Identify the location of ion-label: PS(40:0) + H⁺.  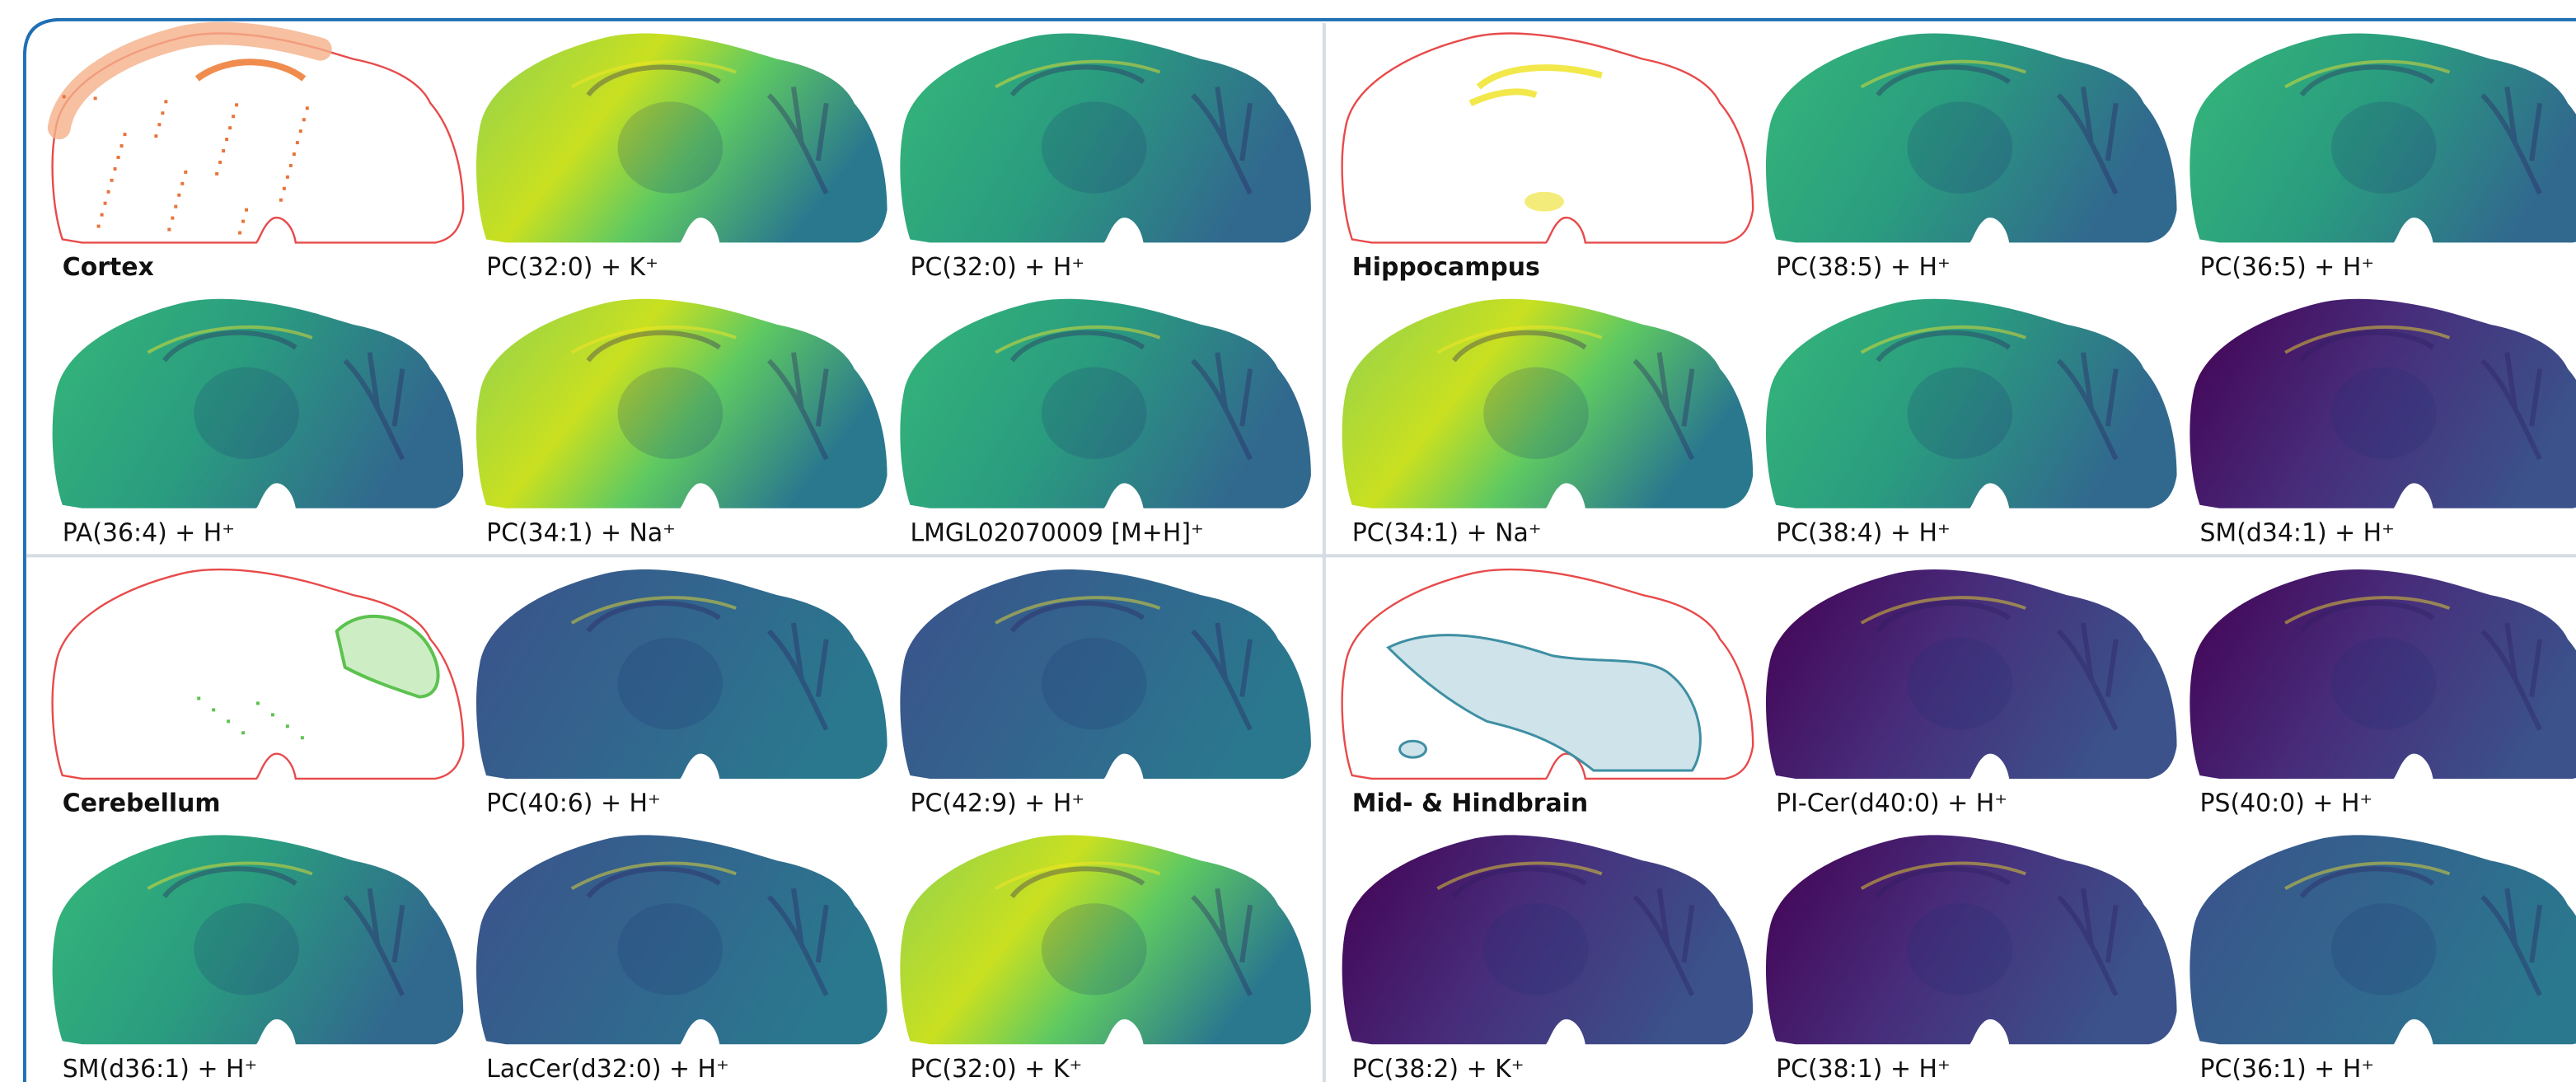
(2285, 803).